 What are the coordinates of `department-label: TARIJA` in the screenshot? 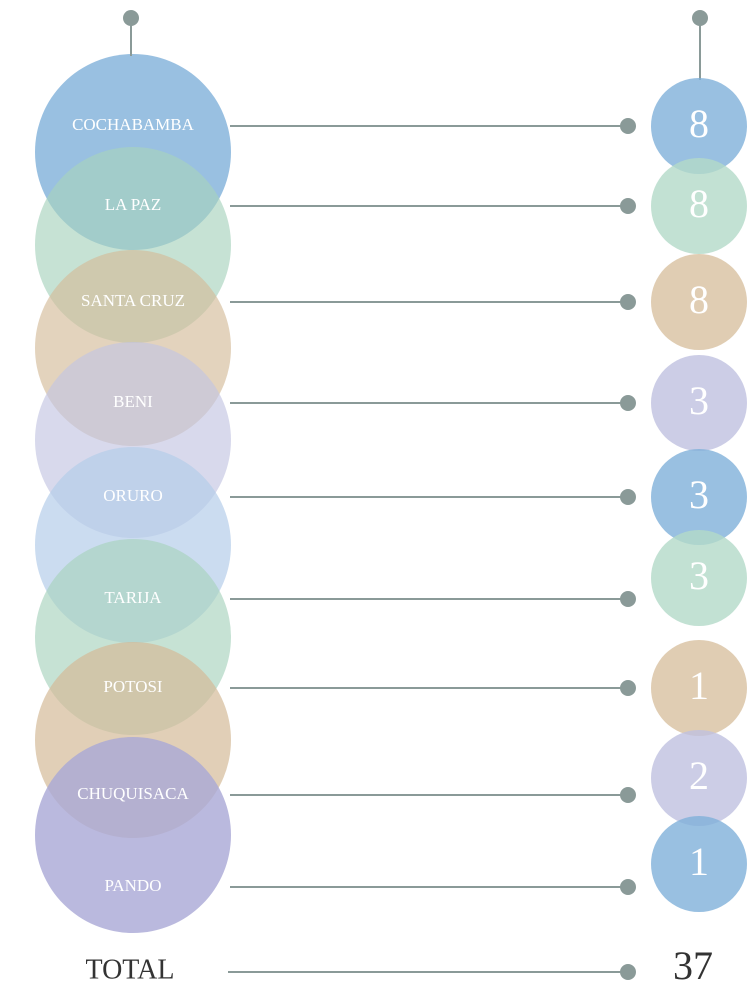 It's located at (133, 597).